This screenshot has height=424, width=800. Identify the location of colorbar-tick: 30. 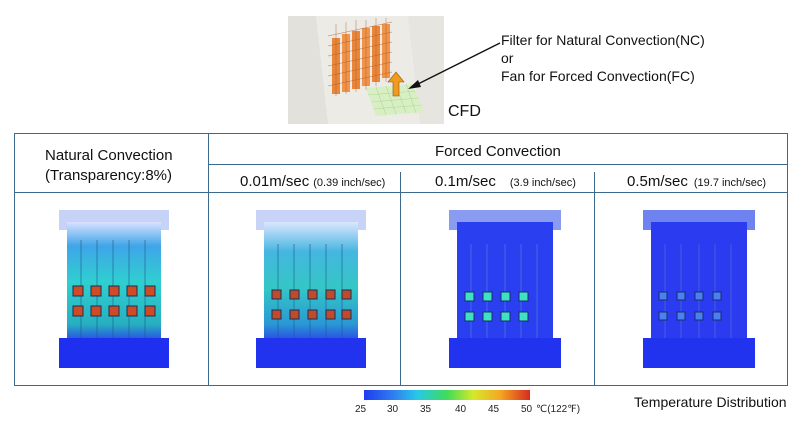
(393, 409).